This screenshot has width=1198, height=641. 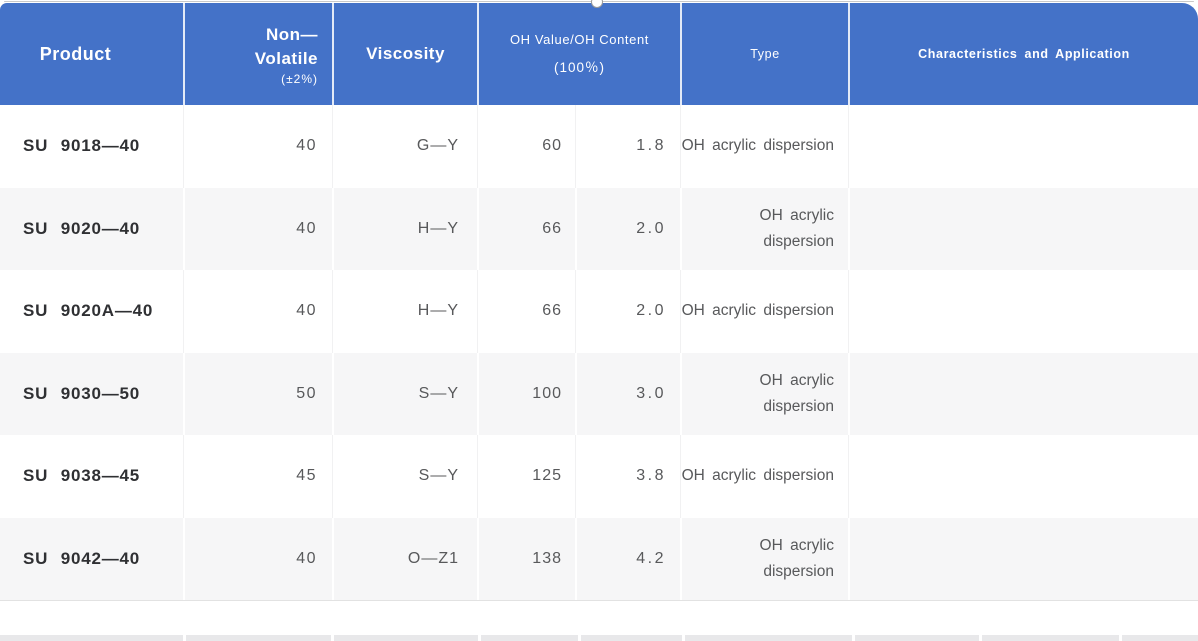 What do you see at coordinates (526, 146) in the screenshot?
I see `oh-value-cell: 60` at bounding box center [526, 146].